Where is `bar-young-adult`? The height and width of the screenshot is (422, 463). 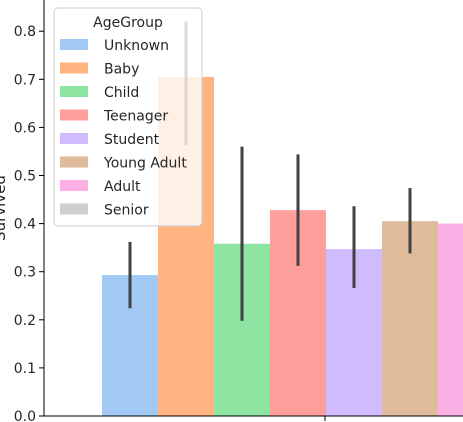
bar-young-adult is located at coordinates (410, 318).